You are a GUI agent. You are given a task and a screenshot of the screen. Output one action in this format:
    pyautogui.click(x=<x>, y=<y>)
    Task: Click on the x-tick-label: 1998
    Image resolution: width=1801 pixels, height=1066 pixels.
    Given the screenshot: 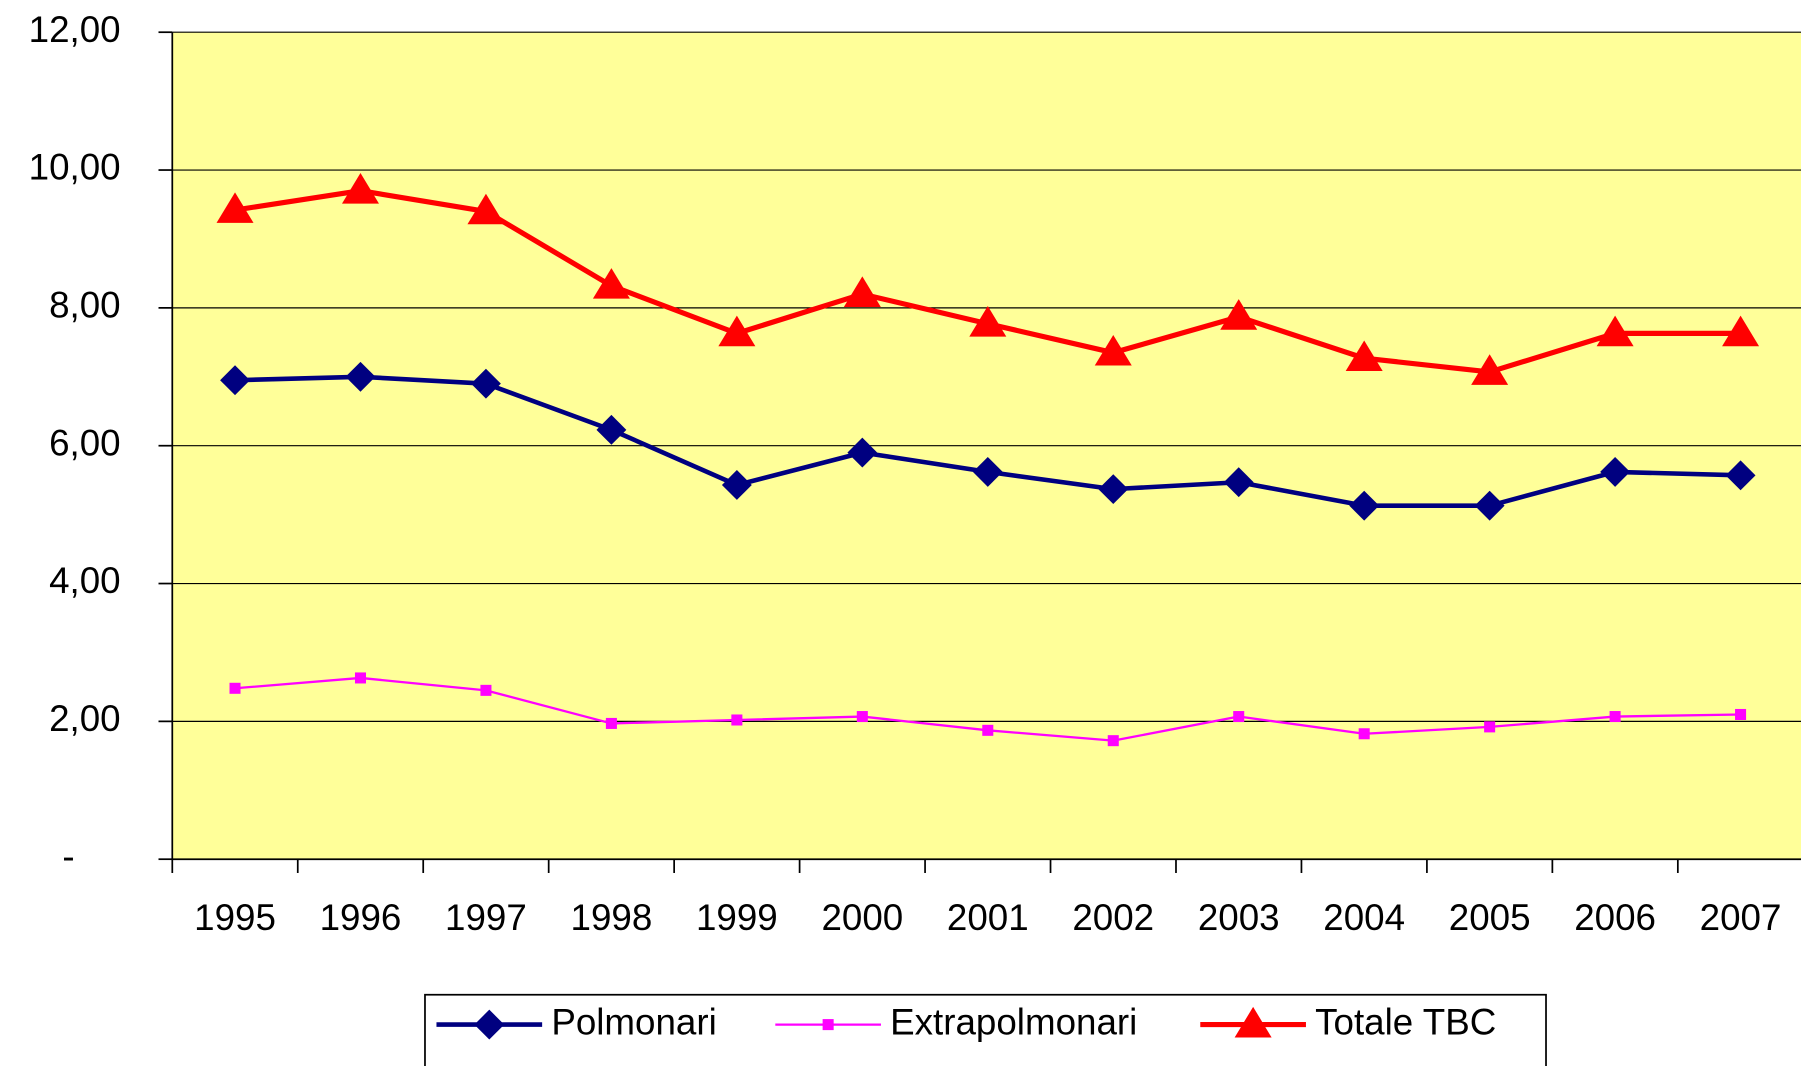 What is the action you would take?
    pyautogui.click(x=612, y=917)
    